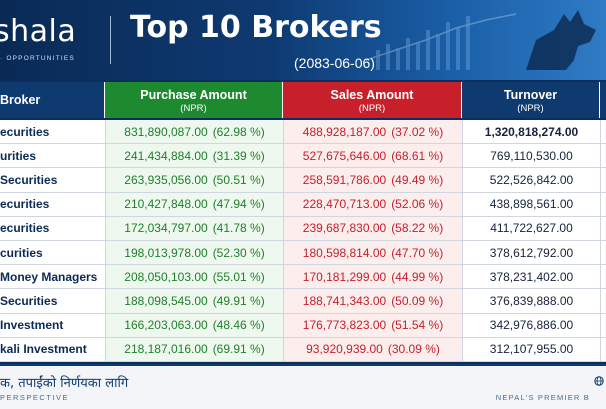 This screenshot has width=606, height=409. I want to click on sales-amount: 228,470,713.00 (52.06 %), so click(372, 204).